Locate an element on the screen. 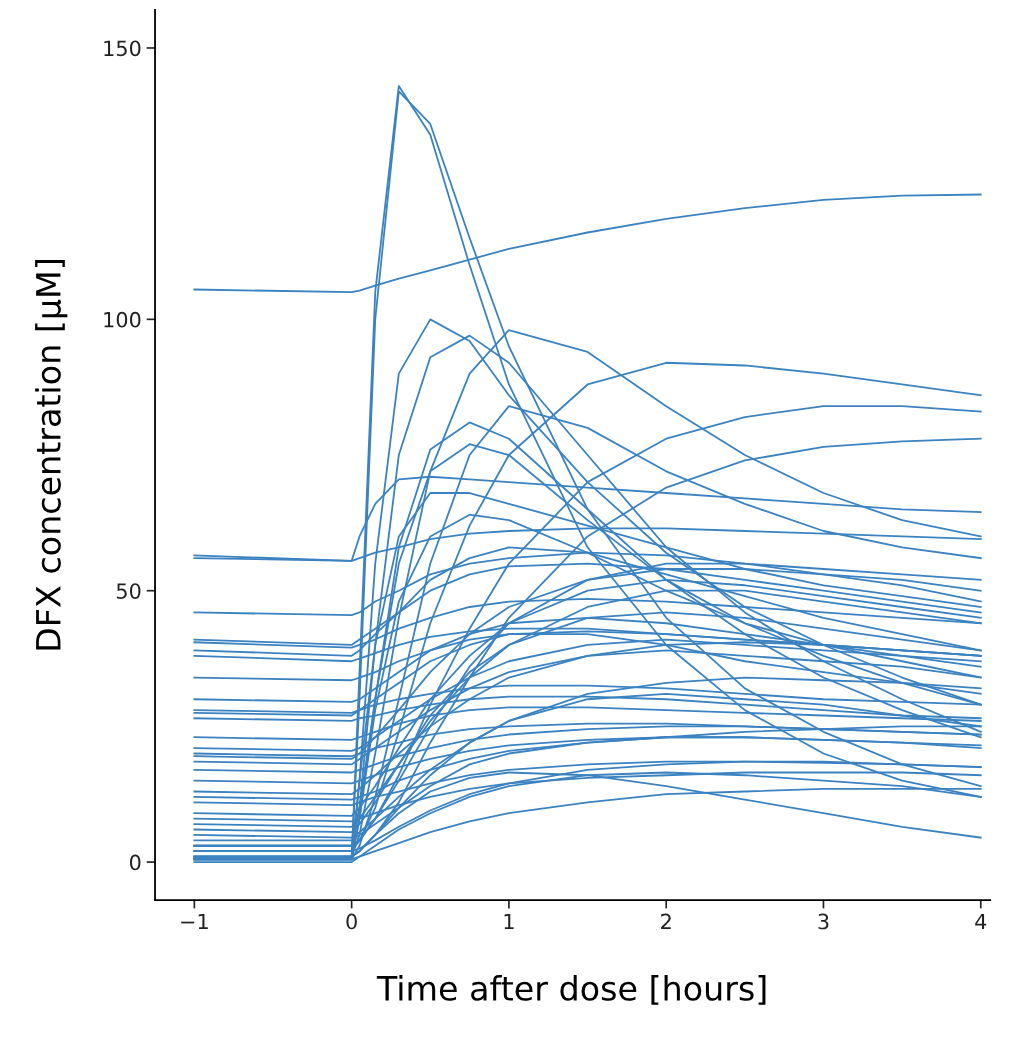  y-tick-label: 100 is located at coordinates (122, 319).